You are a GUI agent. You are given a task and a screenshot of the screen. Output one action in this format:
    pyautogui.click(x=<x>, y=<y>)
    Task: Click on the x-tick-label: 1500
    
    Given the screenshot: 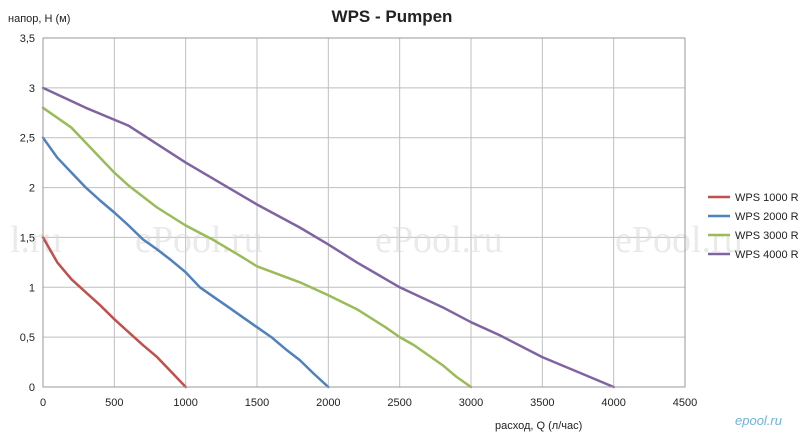 What is the action you would take?
    pyautogui.click(x=257, y=403)
    